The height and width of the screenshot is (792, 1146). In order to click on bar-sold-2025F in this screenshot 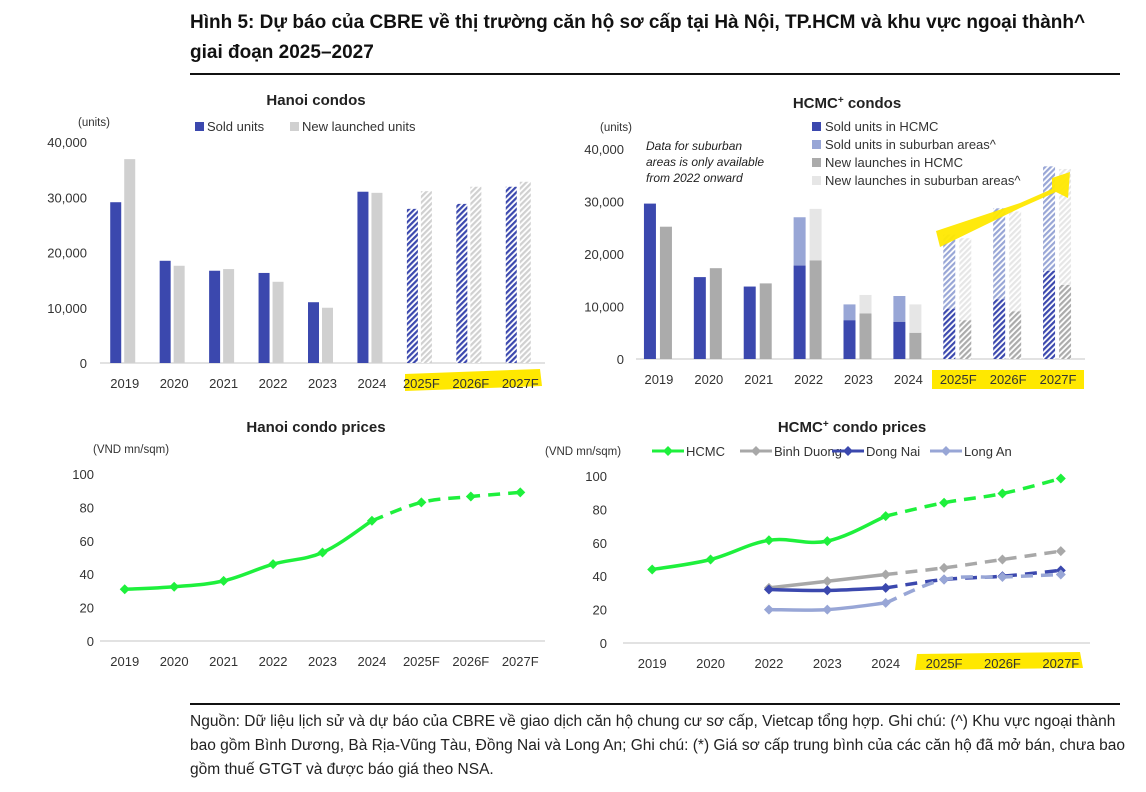, I will do `click(412, 285)`.